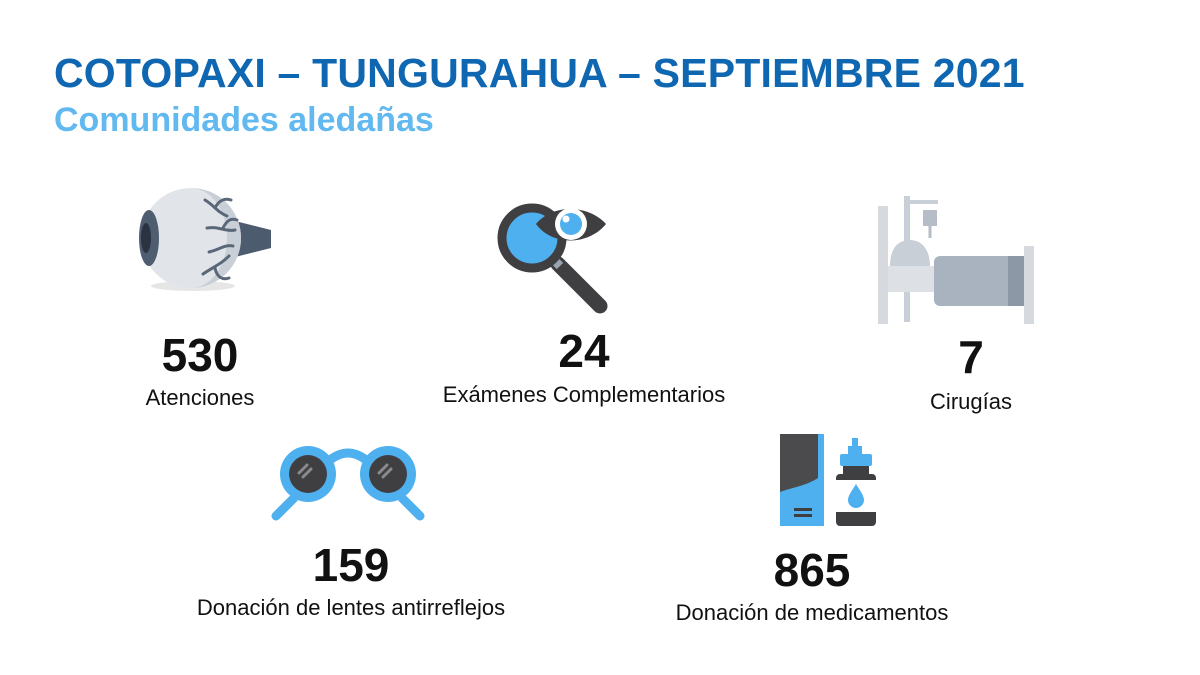 This screenshot has width=1200, height=675. Describe the element at coordinates (552, 258) in the screenshot. I see `magnifier-eye-icon` at that location.